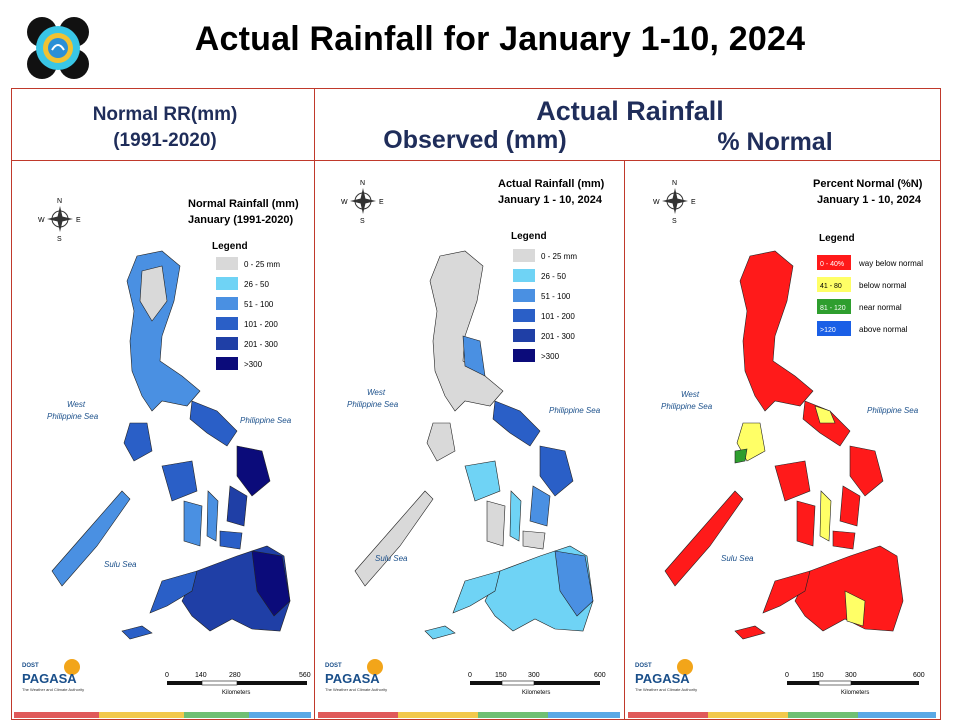  Describe the element at coordinates (138, 442) in the screenshot. I see `mindoro-island` at that location.